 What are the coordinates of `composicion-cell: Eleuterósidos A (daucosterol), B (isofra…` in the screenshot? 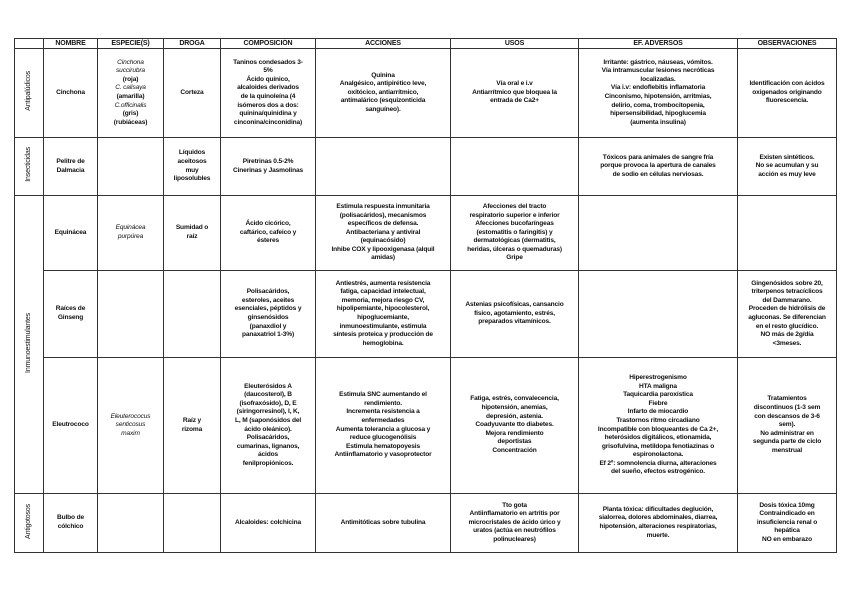 It's located at (268, 425).